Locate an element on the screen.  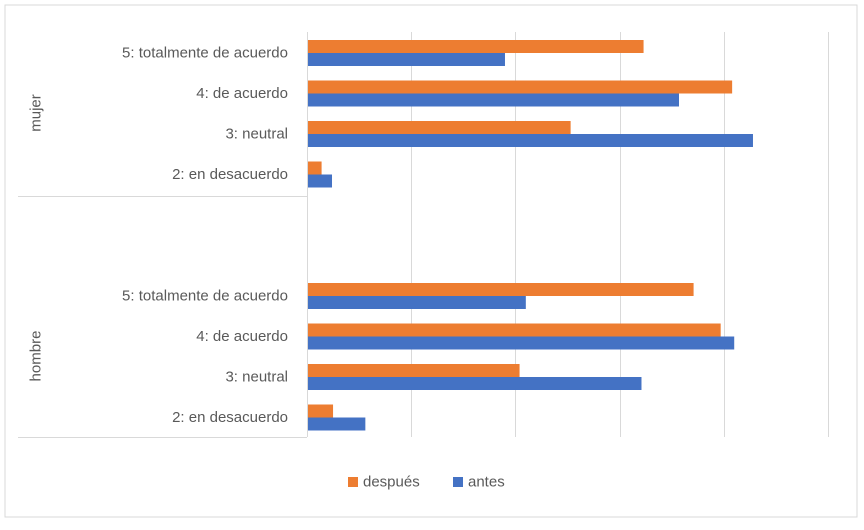
legend-label: antes is located at coordinates (486, 482).